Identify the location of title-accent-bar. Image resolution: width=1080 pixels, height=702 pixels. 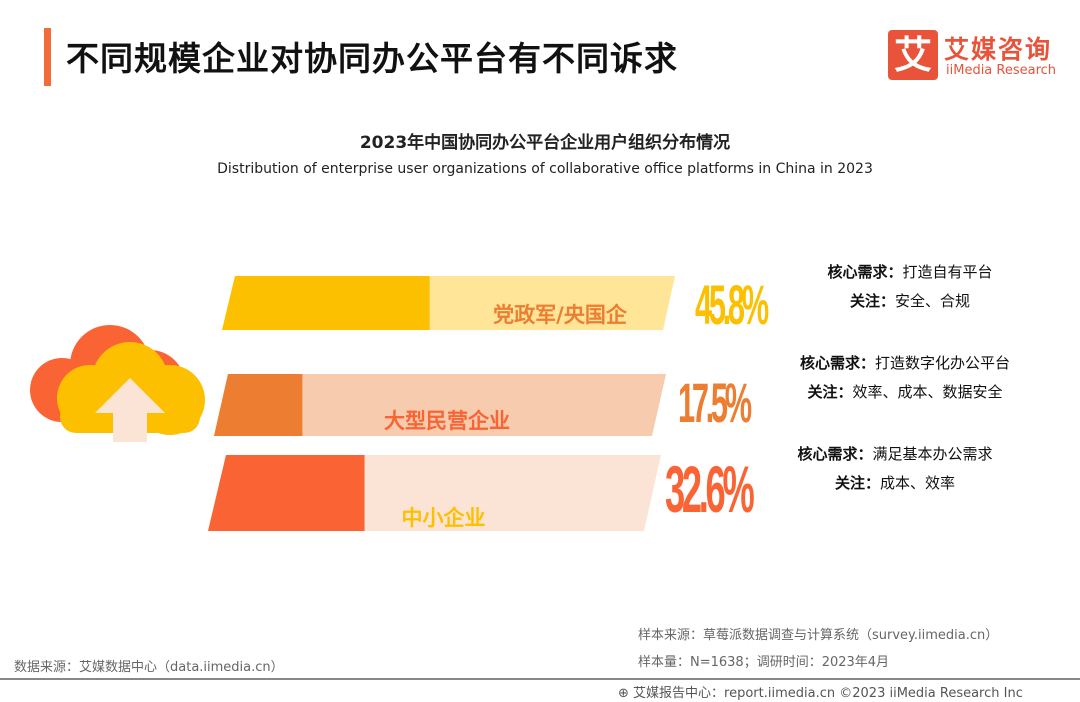
(47, 57).